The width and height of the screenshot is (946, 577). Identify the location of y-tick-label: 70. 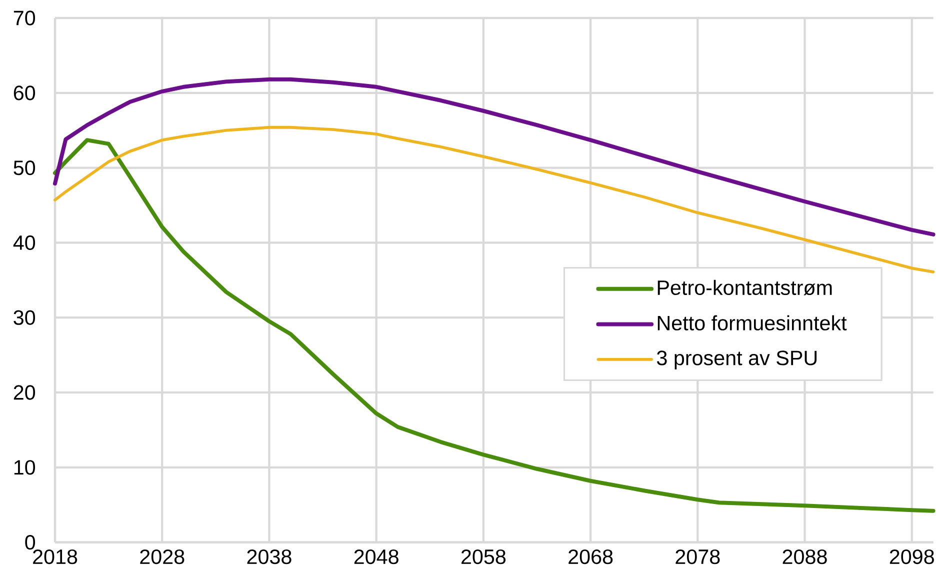
(25, 18).